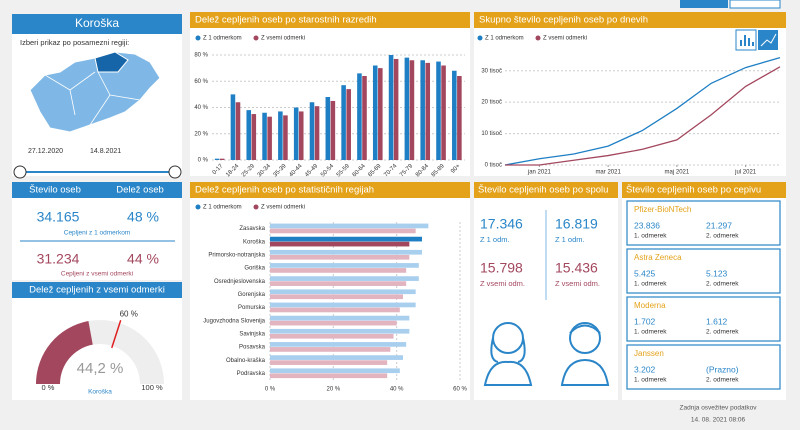 This screenshot has height=430, width=800. I want to click on map, so click(95, 92).